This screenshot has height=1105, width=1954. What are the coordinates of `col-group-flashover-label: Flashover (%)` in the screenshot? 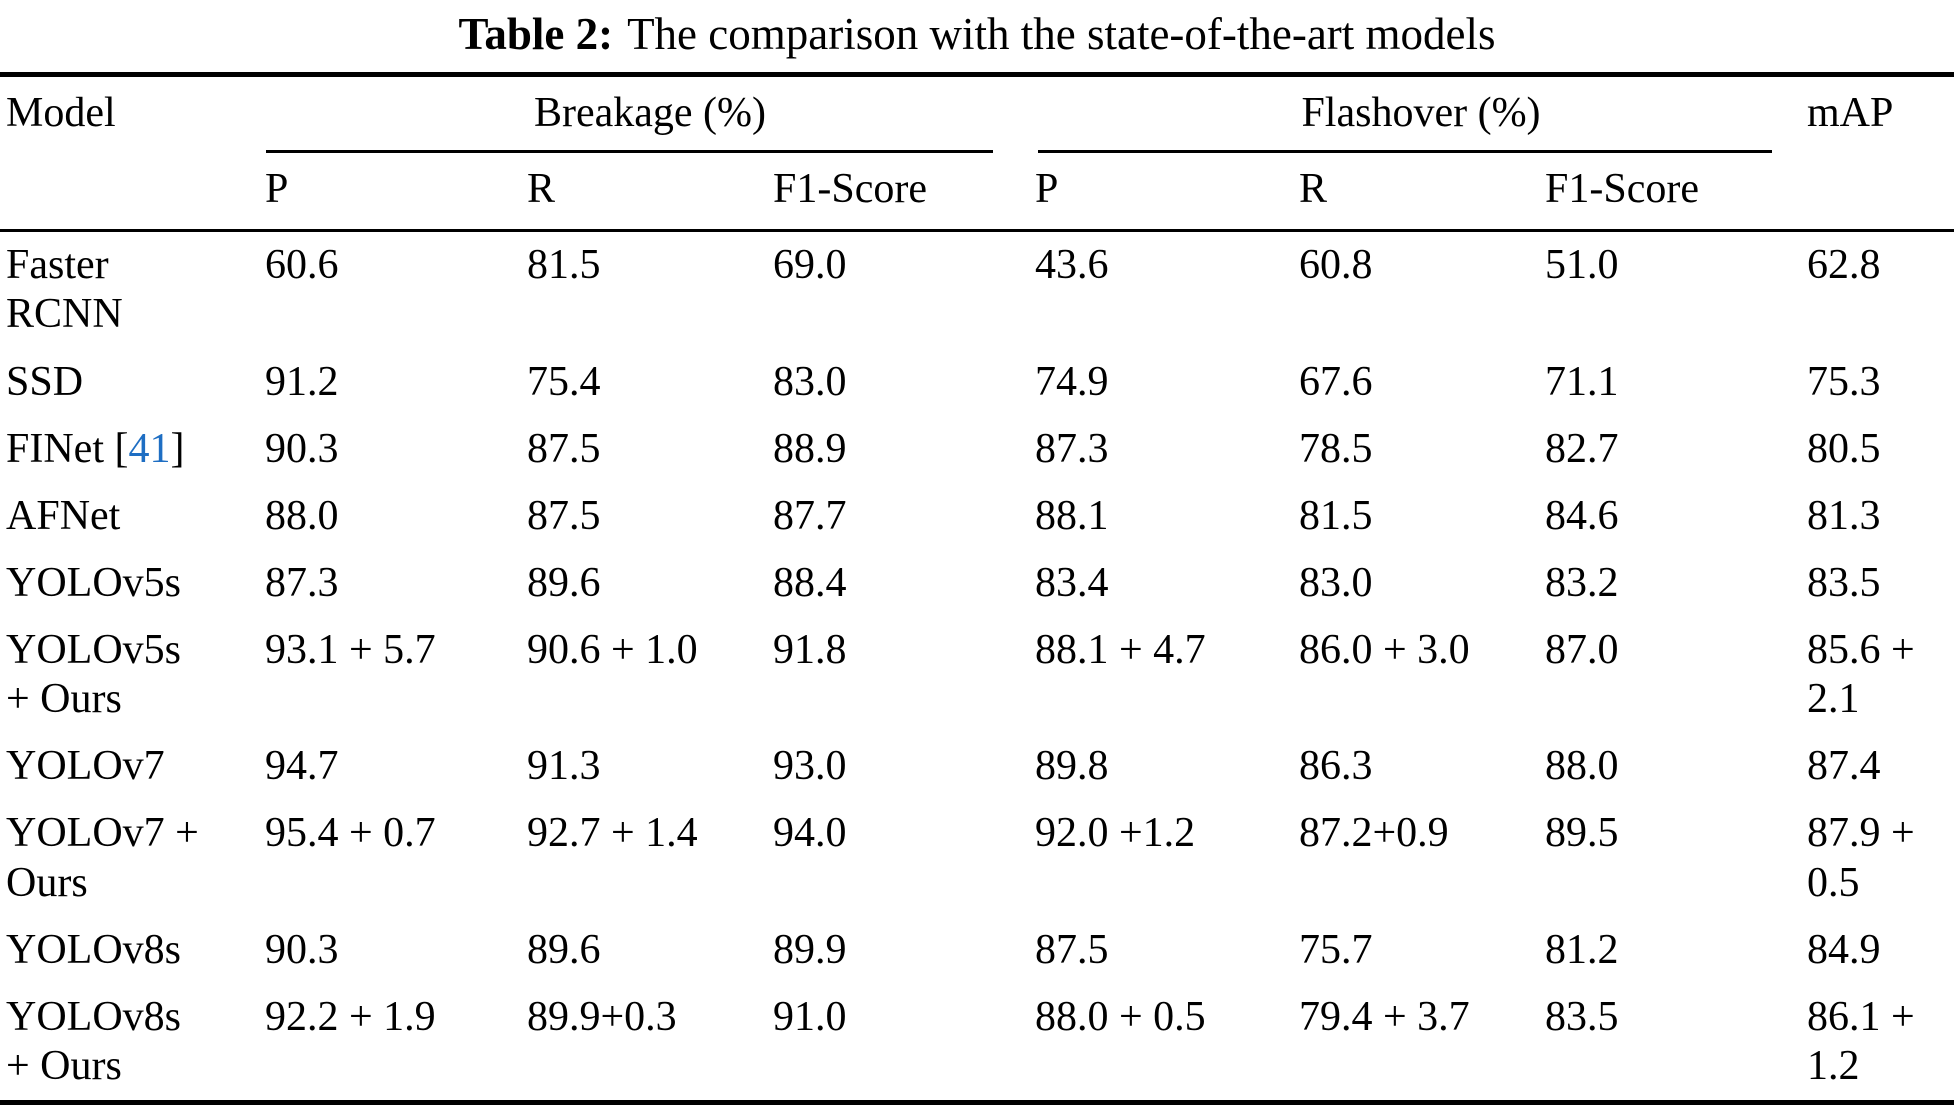 It's located at (1421, 113).